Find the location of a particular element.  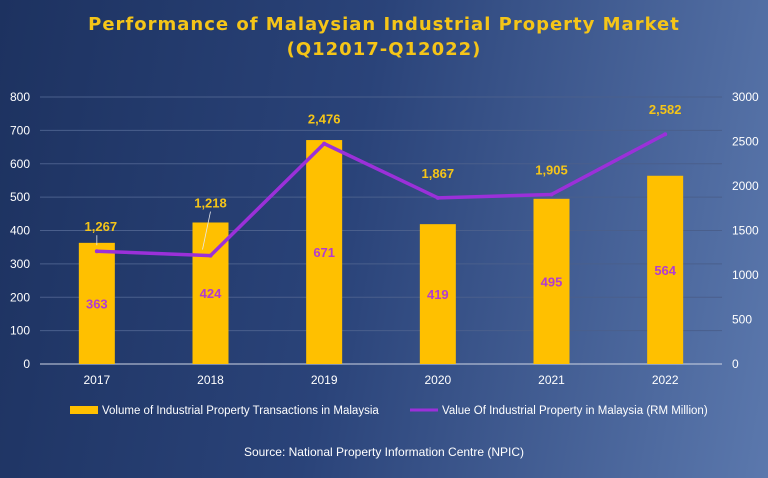

right-axis-tick-label: 2500 is located at coordinates (745, 142).